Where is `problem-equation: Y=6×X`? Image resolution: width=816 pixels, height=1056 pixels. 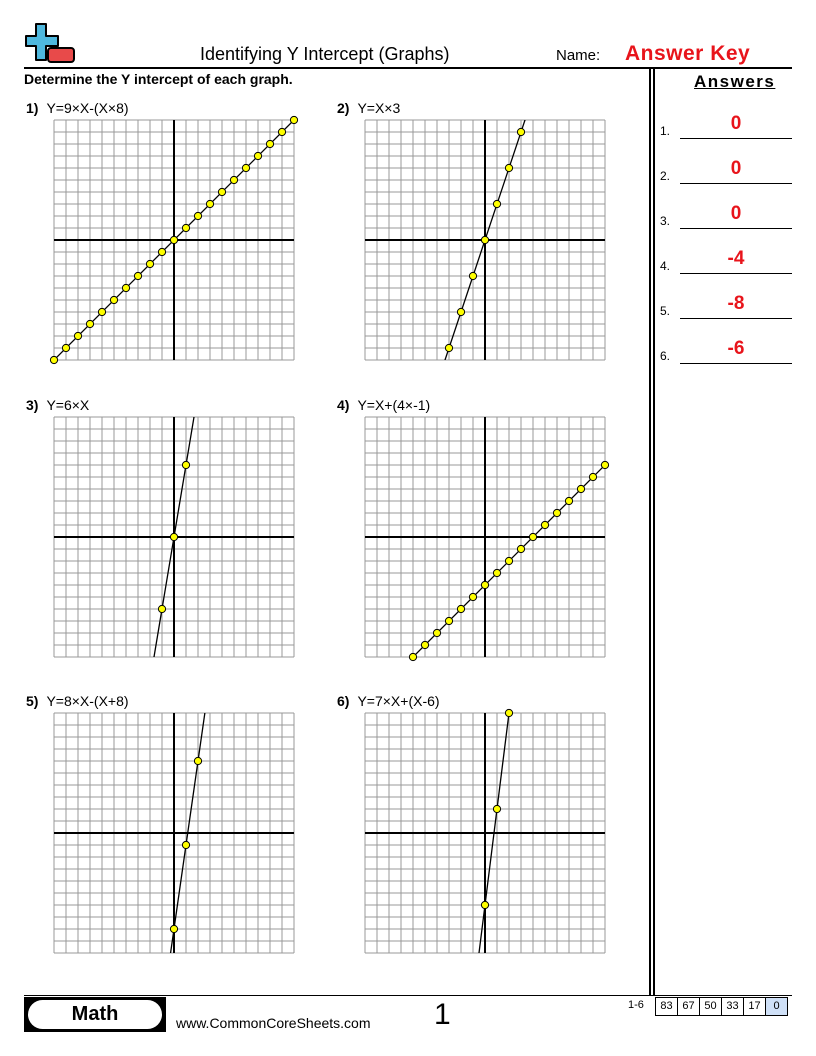 problem-equation: Y=6×X is located at coordinates (68, 405).